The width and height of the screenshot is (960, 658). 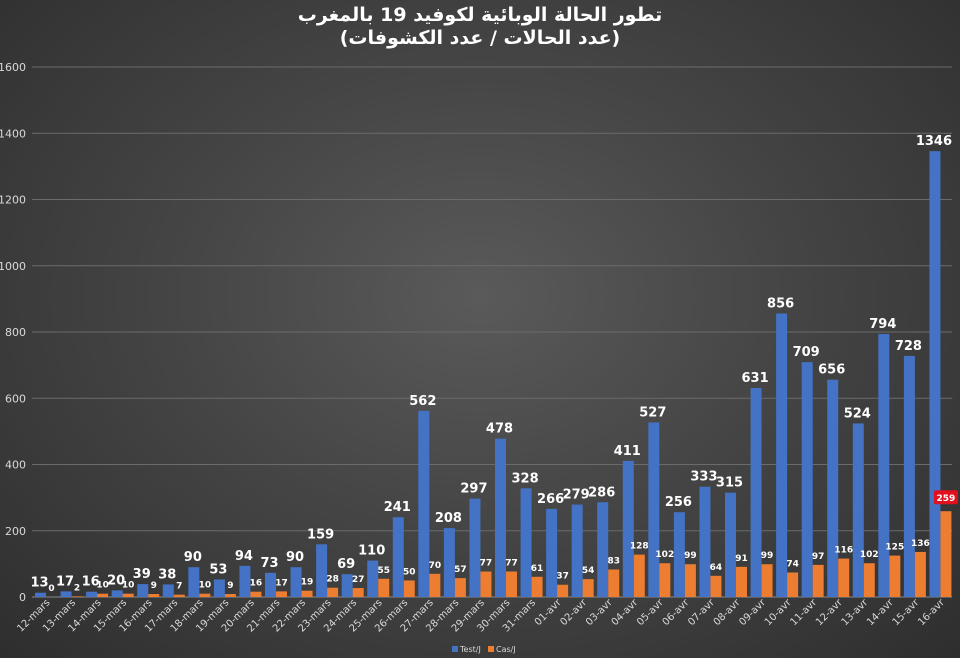 I want to click on data-label-cas: 37, so click(x=562, y=577).